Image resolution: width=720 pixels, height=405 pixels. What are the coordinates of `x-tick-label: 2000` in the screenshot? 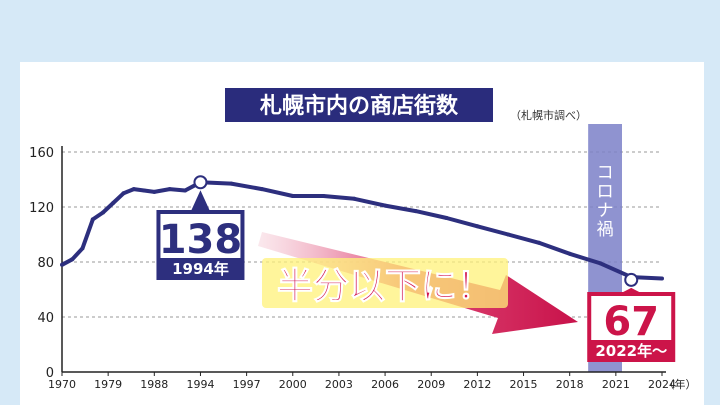 It's located at (293, 384).